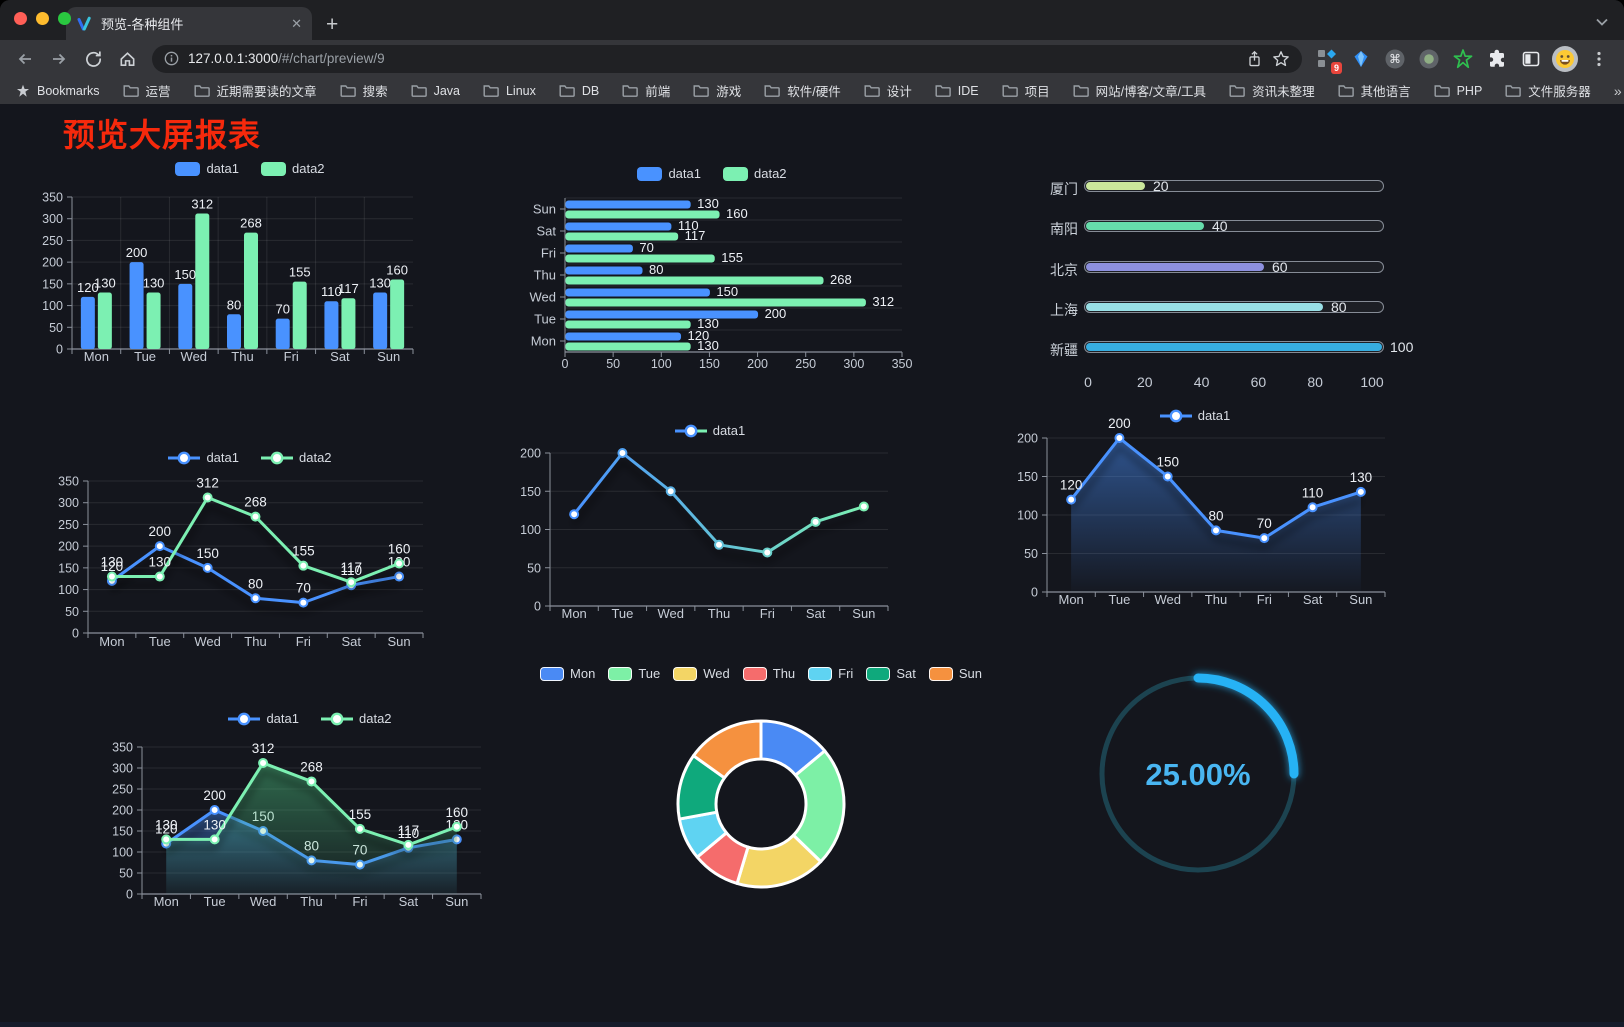 Image resolution: width=1624 pixels, height=1027 pixels. Describe the element at coordinates (509, 91) in the screenshot. I see `bookmark-item: Linux` at that location.